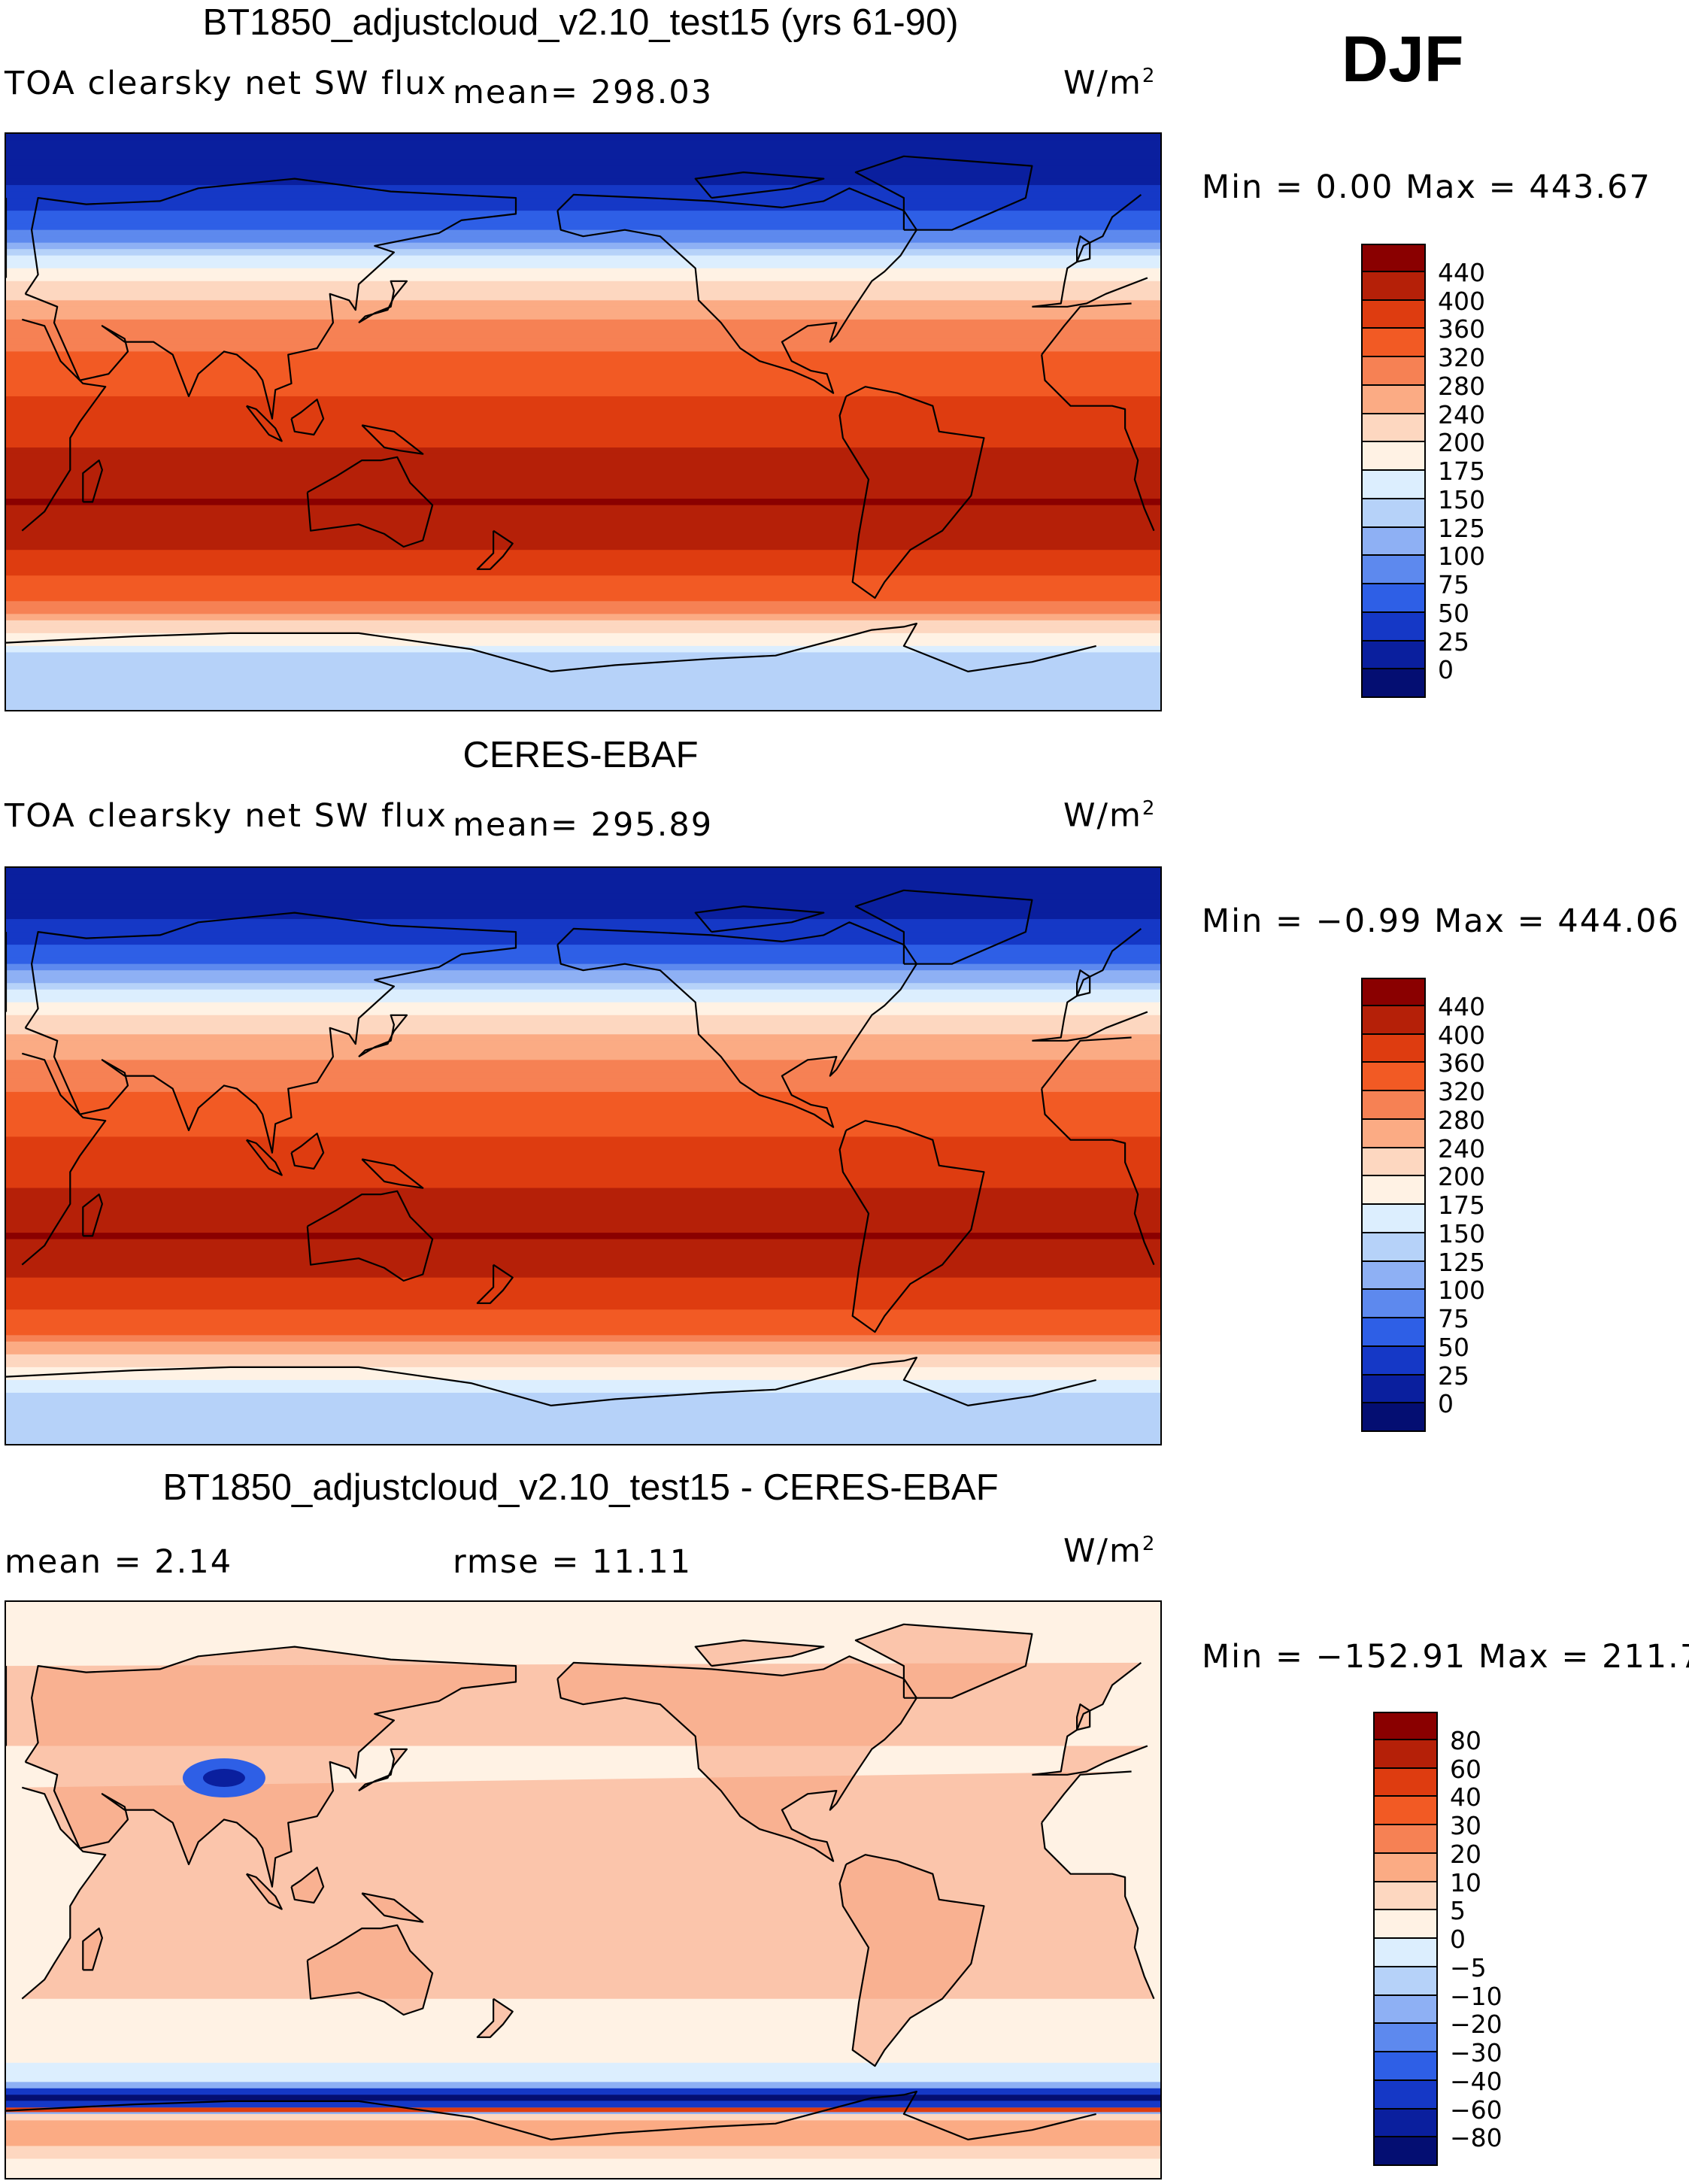  What do you see at coordinates (1476, 2138) in the screenshot?
I see `colorbar-tick-label: −80` at bounding box center [1476, 2138].